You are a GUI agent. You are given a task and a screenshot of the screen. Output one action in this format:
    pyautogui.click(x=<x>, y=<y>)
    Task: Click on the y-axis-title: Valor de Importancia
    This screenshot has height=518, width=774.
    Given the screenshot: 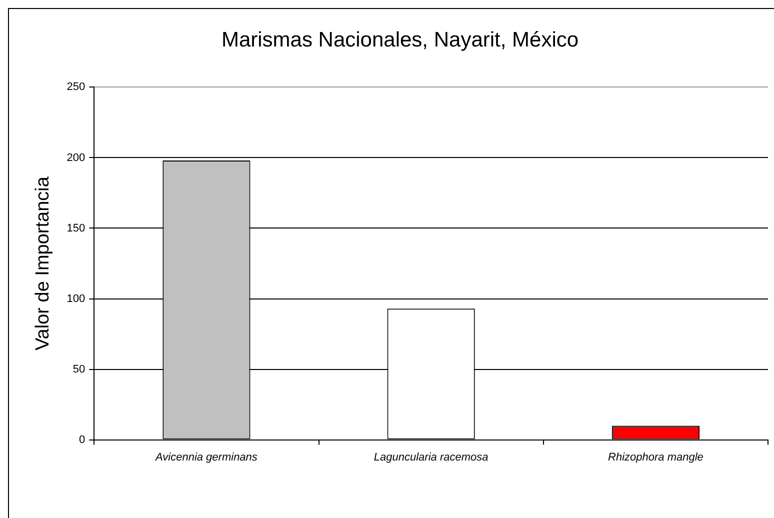 What is the action you would take?
    pyautogui.click(x=43, y=263)
    